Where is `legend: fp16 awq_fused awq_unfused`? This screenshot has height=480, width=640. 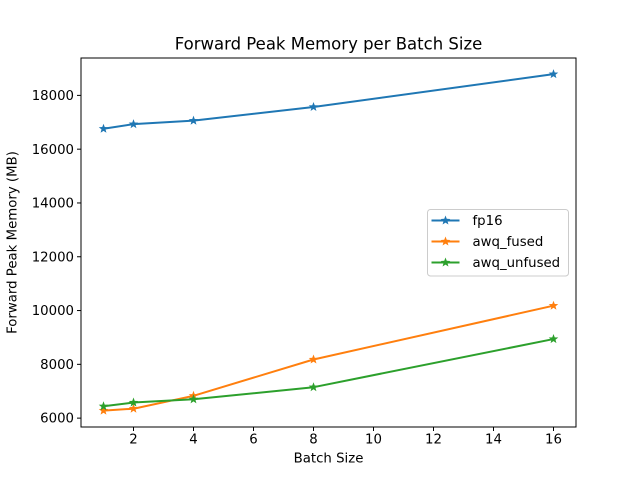 legend: fp16 awq_fused awq_unfused is located at coordinates (498, 243).